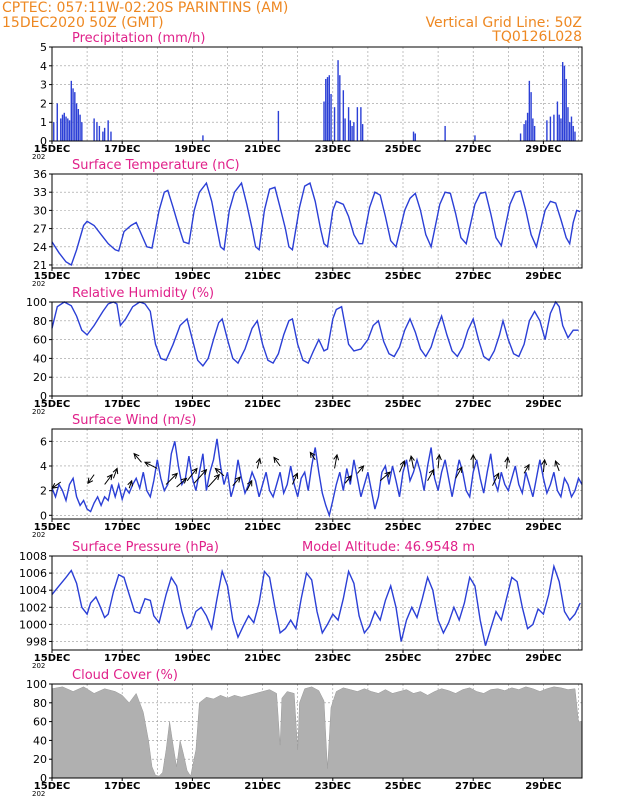  Describe the element at coordinates (388, 547) in the screenshot. I see `pressure-annotation: Model Altitude: 46.9548 m` at that location.